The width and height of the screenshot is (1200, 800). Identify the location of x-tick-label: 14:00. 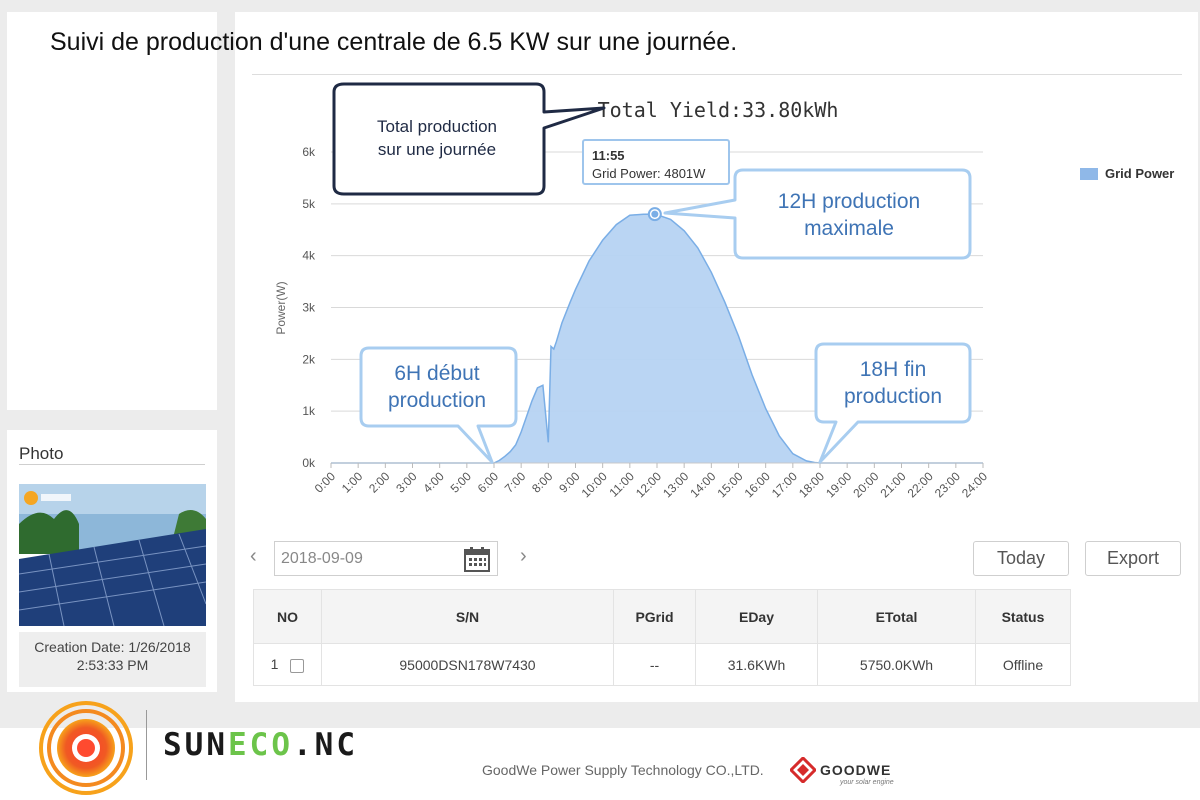
(702, 484).